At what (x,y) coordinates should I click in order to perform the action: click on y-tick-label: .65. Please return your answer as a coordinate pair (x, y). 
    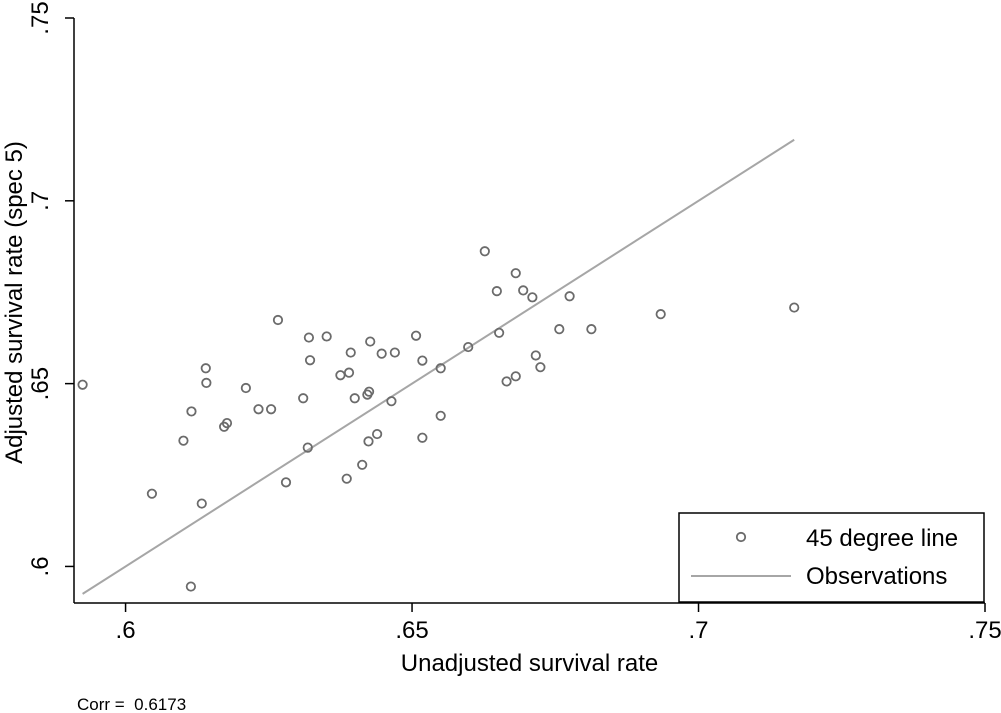
    Looking at the image, I should click on (40, 383).